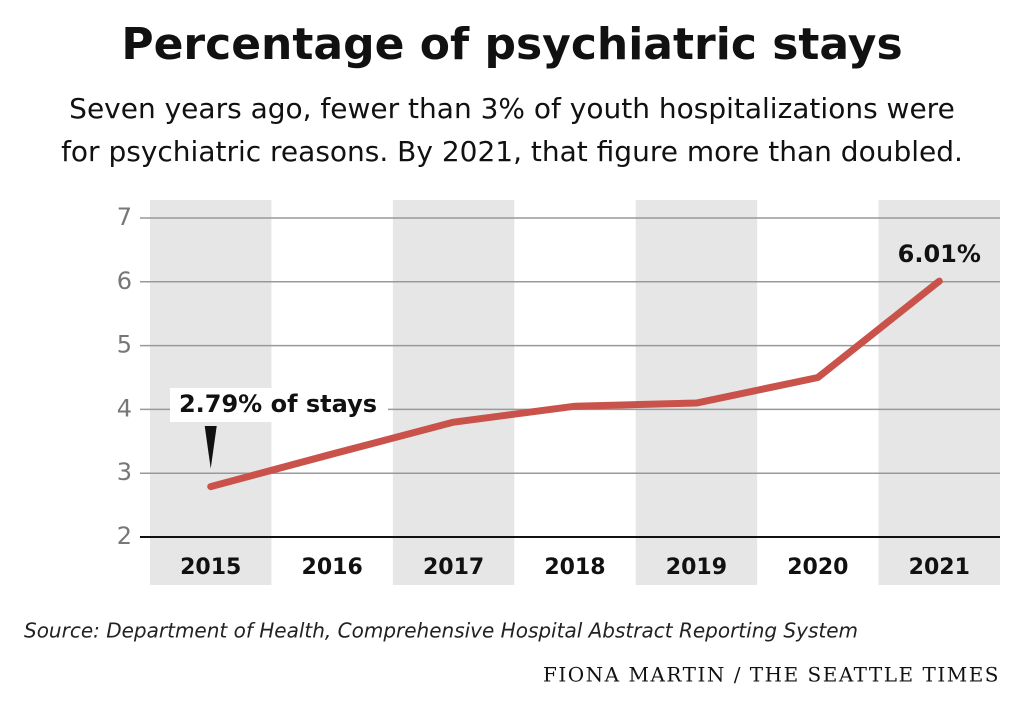 The height and width of the screenshot is (707, 1027). What do you see at coordinates (124, 217) in the screenshot?
I see `y-tick-label: 7` at bounding box center [124, 217].